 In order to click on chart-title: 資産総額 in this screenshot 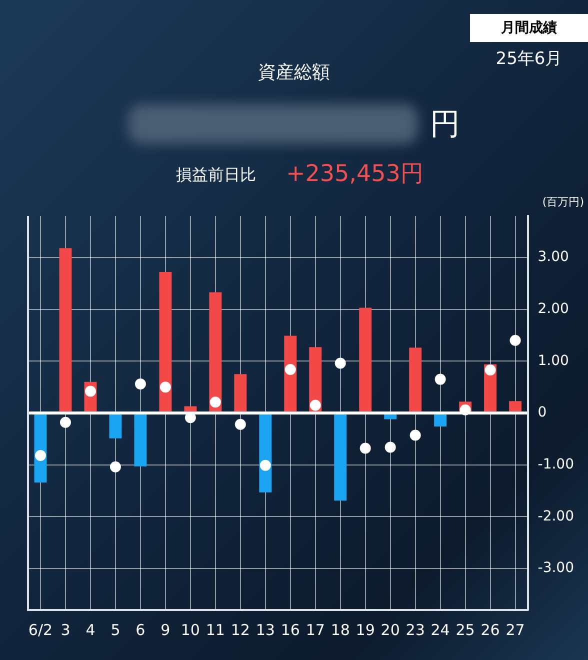, I will do `click(294, 72)`.